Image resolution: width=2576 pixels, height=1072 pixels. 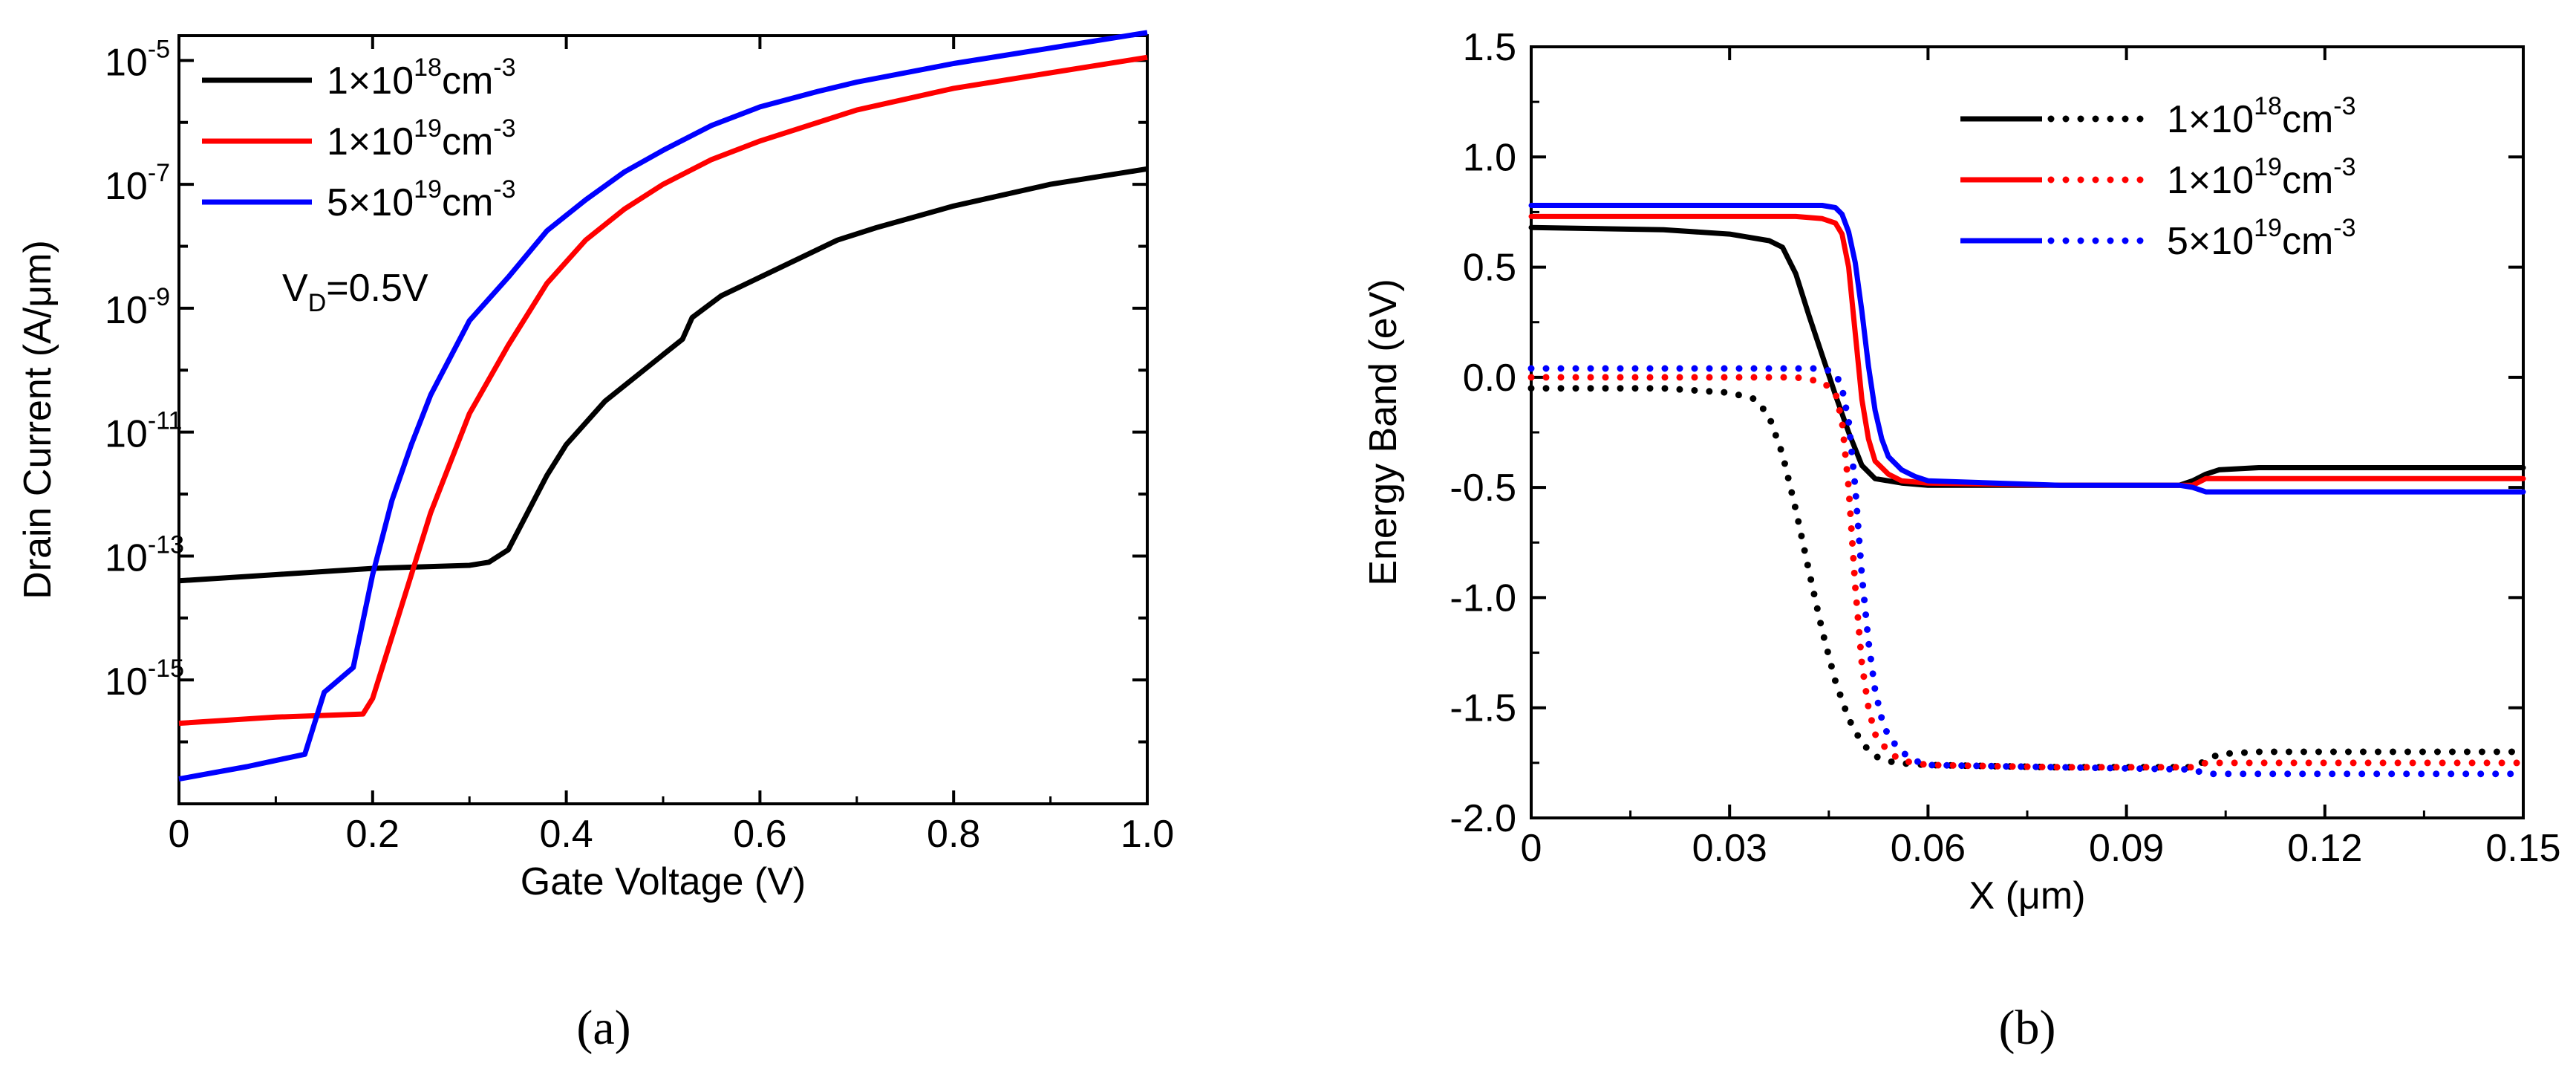 I want to click on annotation-rest: =0.5V, so click(x=377, y=288).